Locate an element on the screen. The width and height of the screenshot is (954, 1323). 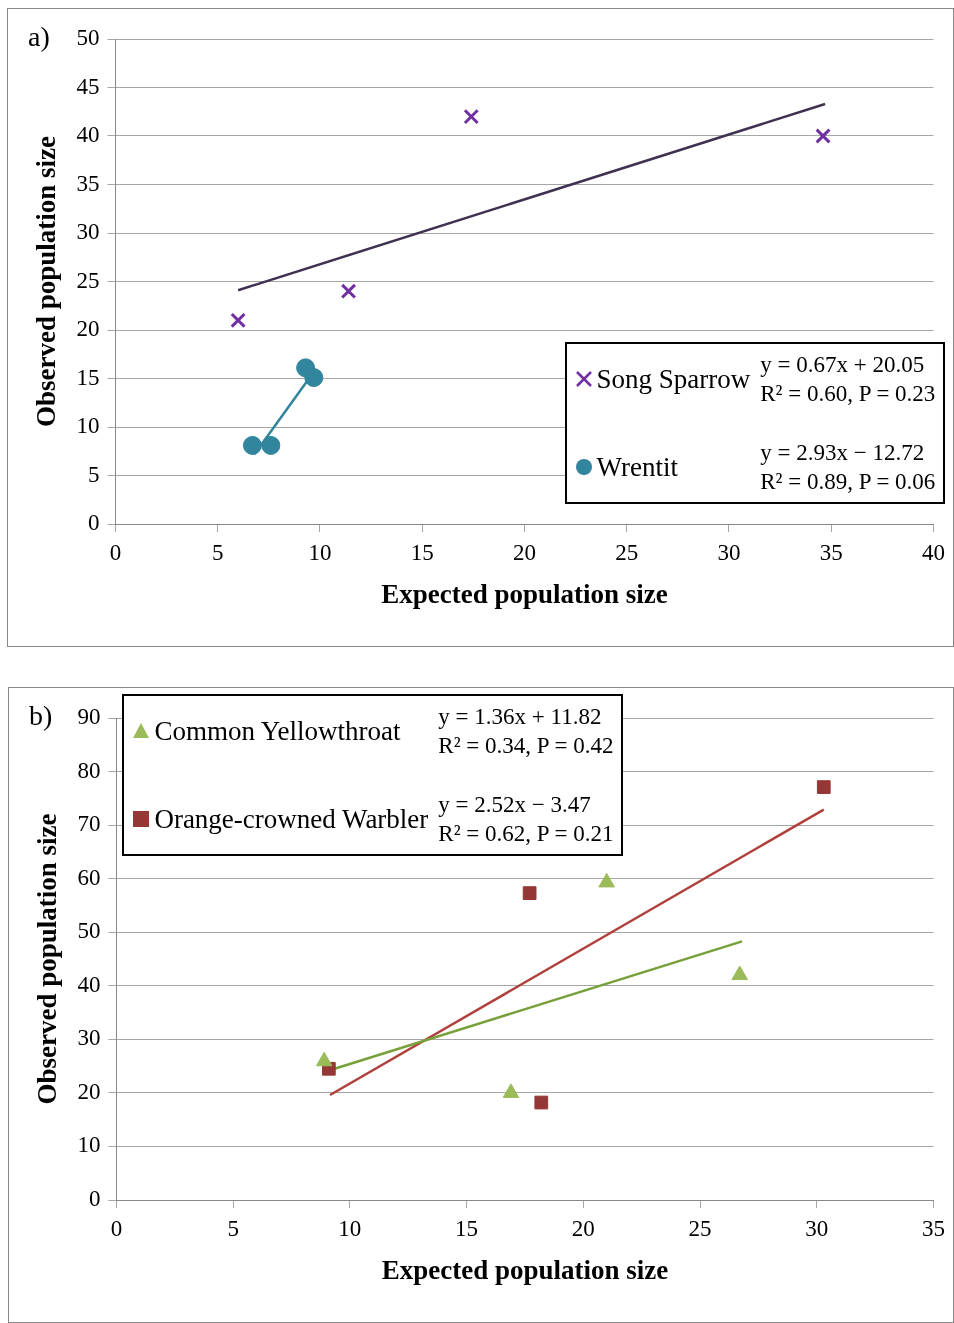
y-tick-label: 15 is located at coordinates (88, 377).